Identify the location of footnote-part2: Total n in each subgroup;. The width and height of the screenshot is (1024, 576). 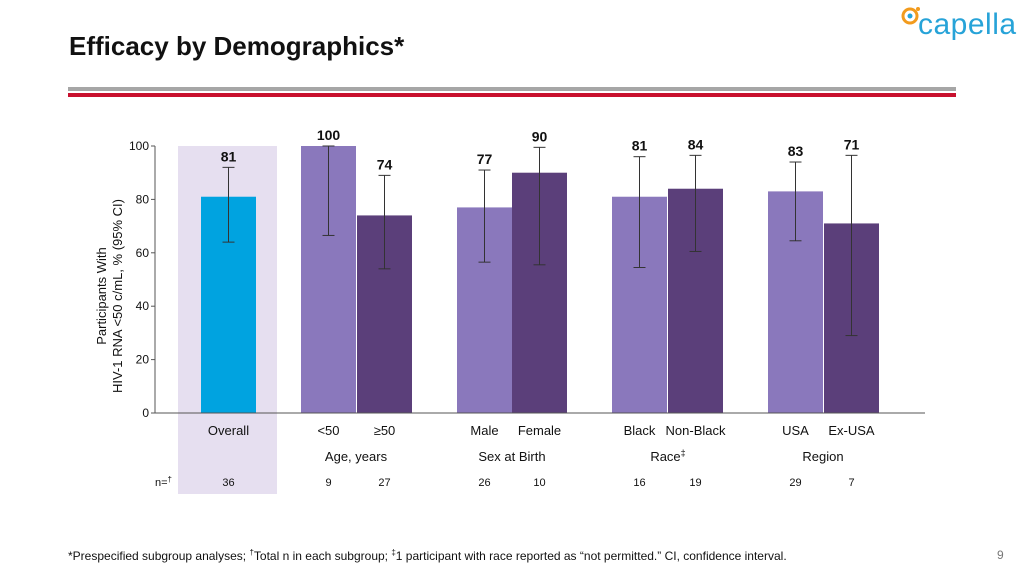
(322, 556).